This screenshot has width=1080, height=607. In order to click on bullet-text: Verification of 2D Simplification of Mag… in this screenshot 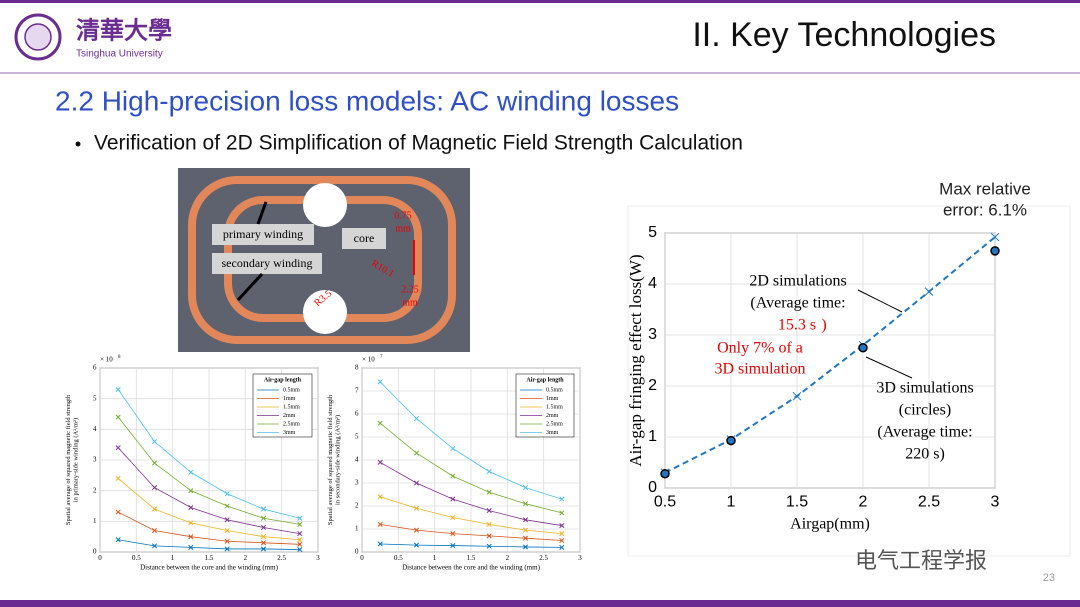, I will do `click(418, 143)`.